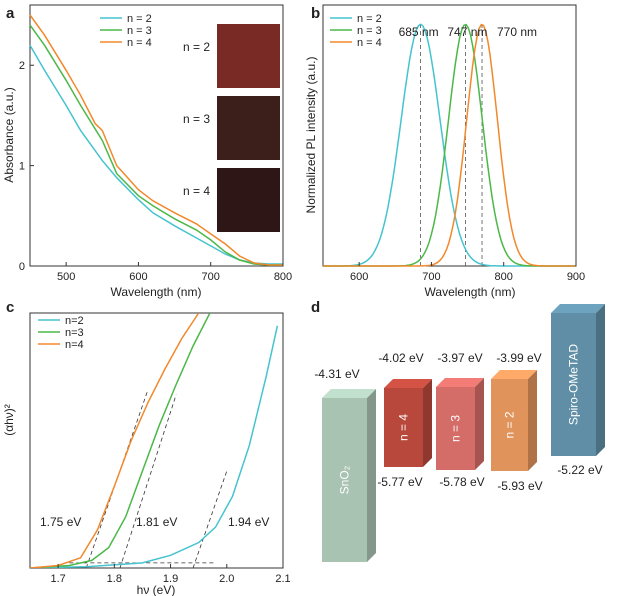  Describe the element at coordinates (369, 31) in the screenshot. I see `panel-b-legend-label: n = 3` at that location.